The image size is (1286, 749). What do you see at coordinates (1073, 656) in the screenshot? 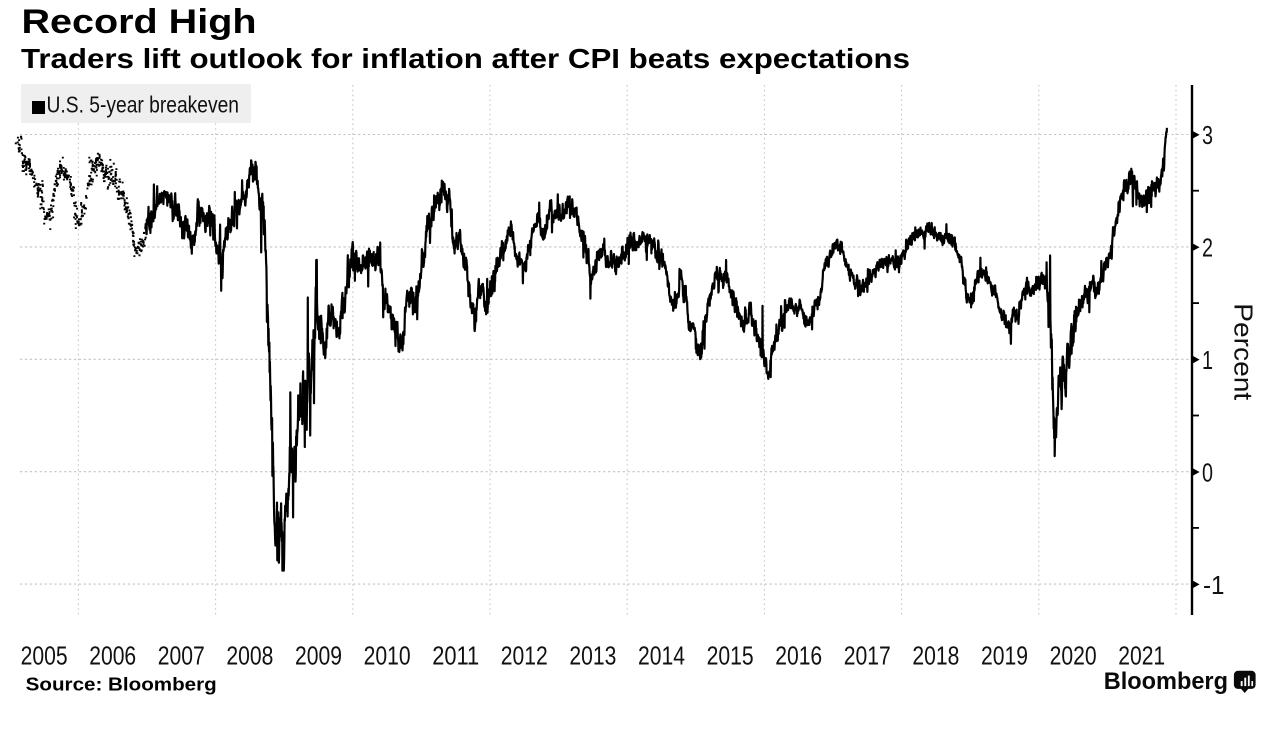
I see `svg-text: 2020` at bounding box center [1073, 656].